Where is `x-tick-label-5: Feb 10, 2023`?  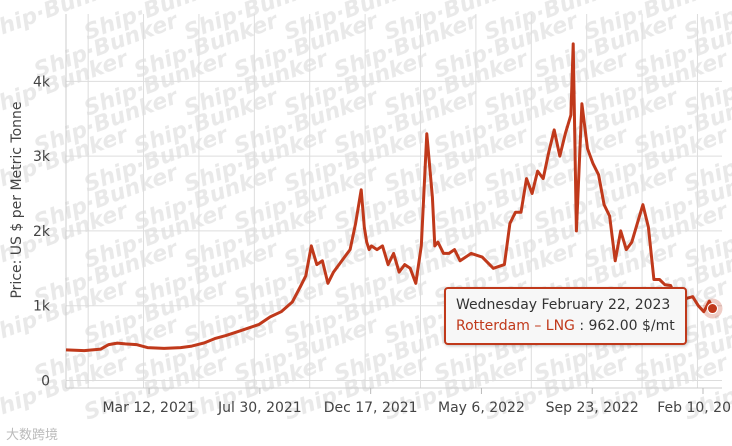 x-tick-label-5: Feb 10, 2023 is located at coordinates (694, 408).